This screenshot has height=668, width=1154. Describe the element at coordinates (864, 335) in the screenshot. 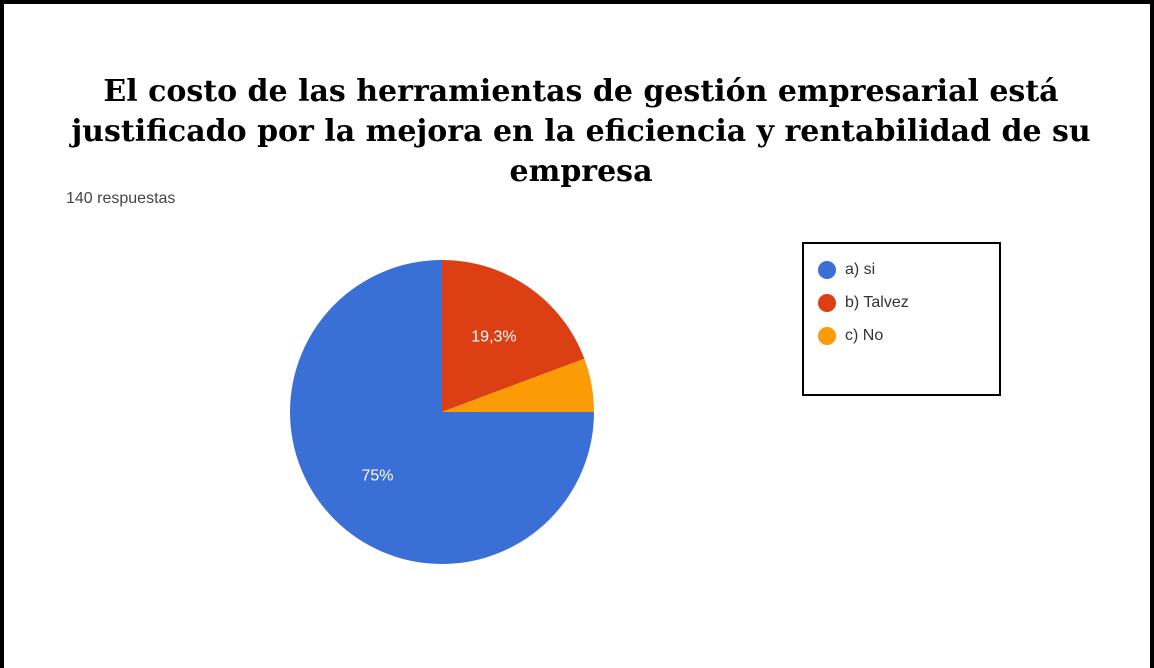

I see `legend-label: c) No` at that location.